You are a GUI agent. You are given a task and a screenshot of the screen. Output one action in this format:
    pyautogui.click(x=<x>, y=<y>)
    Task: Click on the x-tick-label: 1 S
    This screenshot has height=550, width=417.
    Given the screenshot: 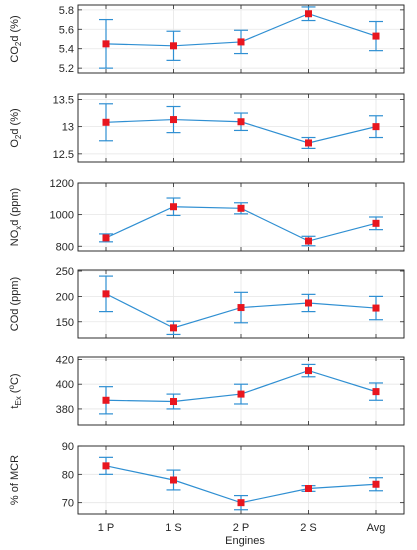 What is the action you would take?
    pyautogui.click(x=173, y=528)
    